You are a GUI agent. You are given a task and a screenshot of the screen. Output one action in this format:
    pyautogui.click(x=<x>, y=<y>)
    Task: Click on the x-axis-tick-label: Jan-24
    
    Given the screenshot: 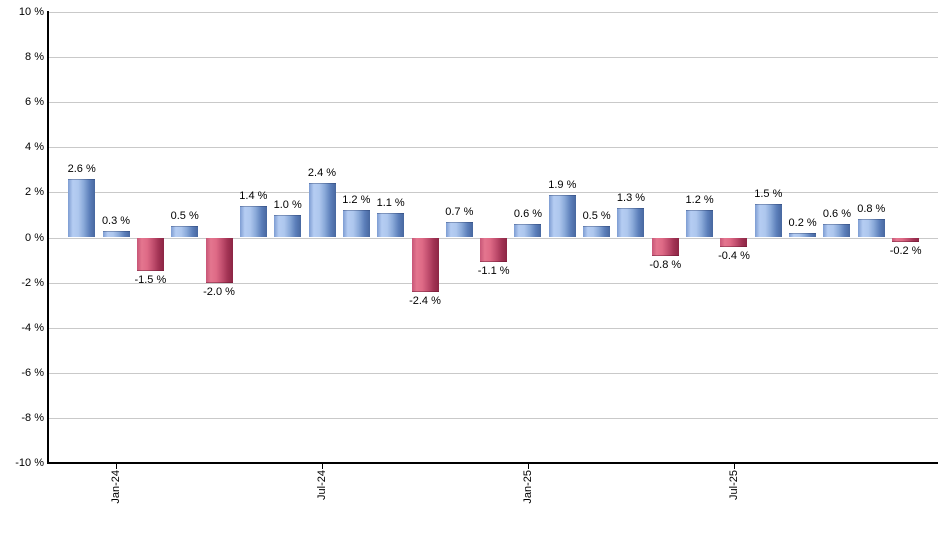 What is the action you would take?
    pyautogui.click(x=116, y=487)
    